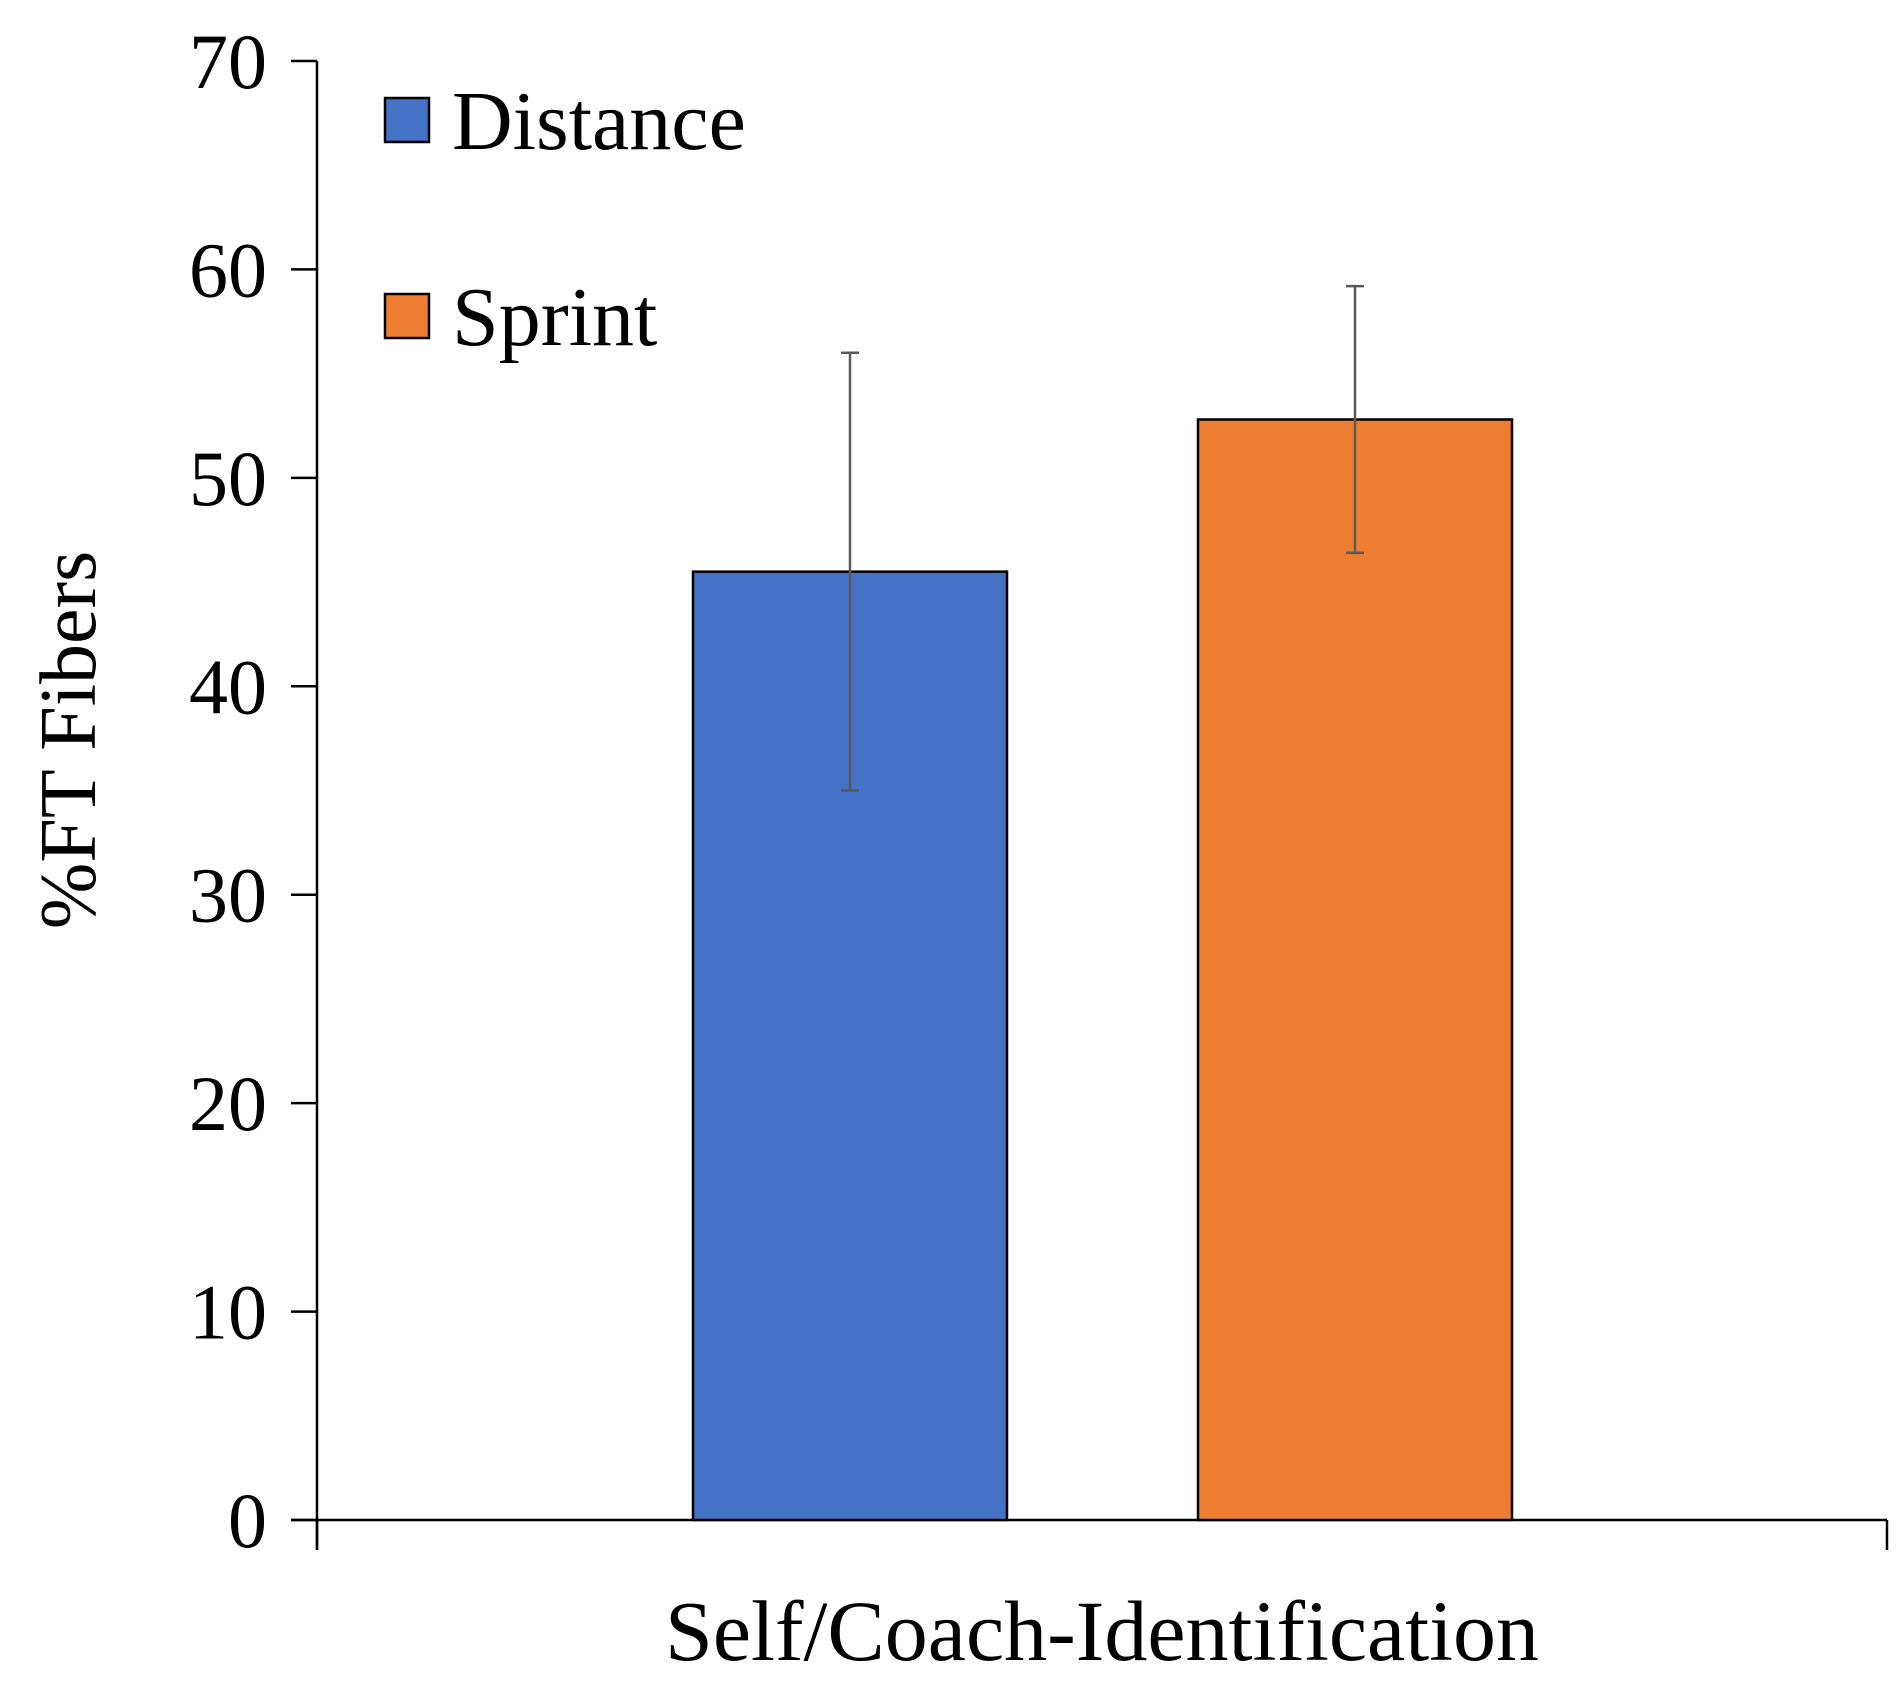 The width and height of the screenshot is (1904, 1682). Describe the element at coordinates (253, 791) in the screenshot. I see `y-ticks: 0 10 20 30 40 50 60 70` at that location.